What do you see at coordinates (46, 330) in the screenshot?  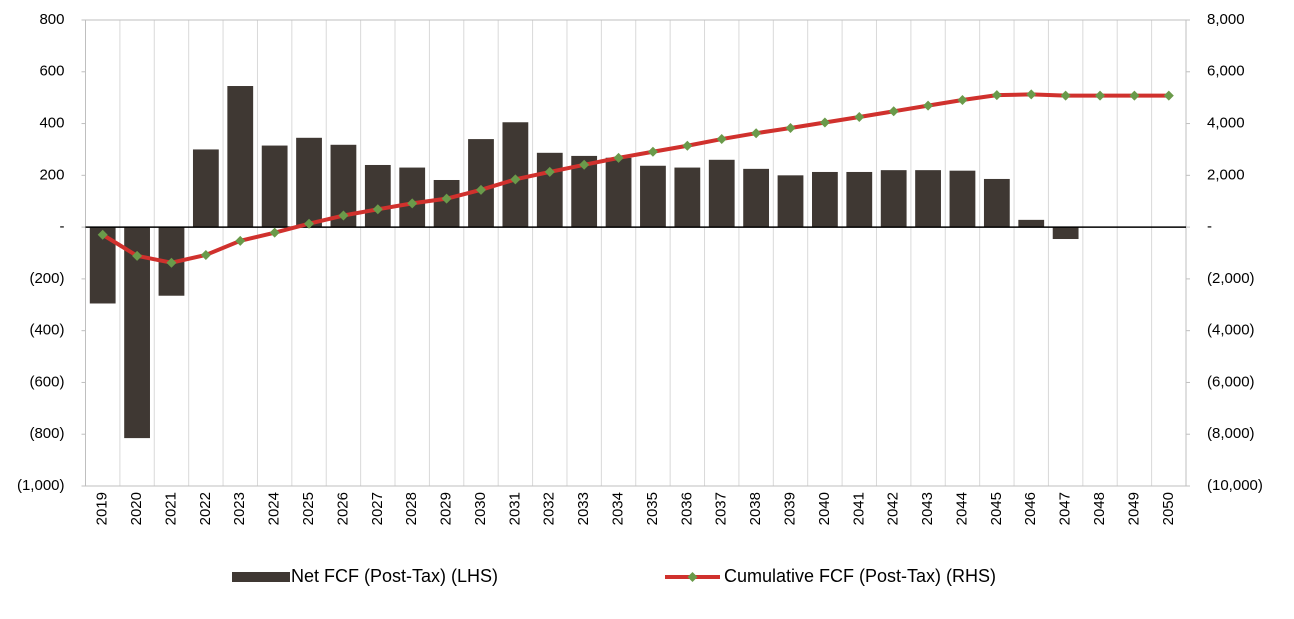 I see `y-tick-label: (400)` at bounding box center [46, 330].